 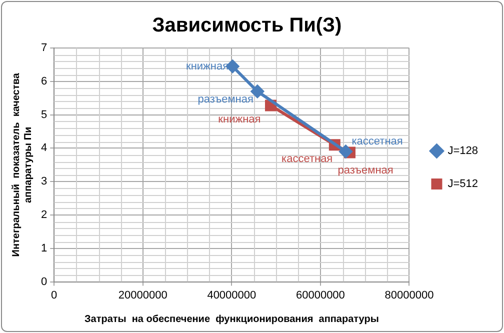 I want to click on y-axis-title: Интегральный показатель качества аппаратуры Пи, so click(x=22, y=164).